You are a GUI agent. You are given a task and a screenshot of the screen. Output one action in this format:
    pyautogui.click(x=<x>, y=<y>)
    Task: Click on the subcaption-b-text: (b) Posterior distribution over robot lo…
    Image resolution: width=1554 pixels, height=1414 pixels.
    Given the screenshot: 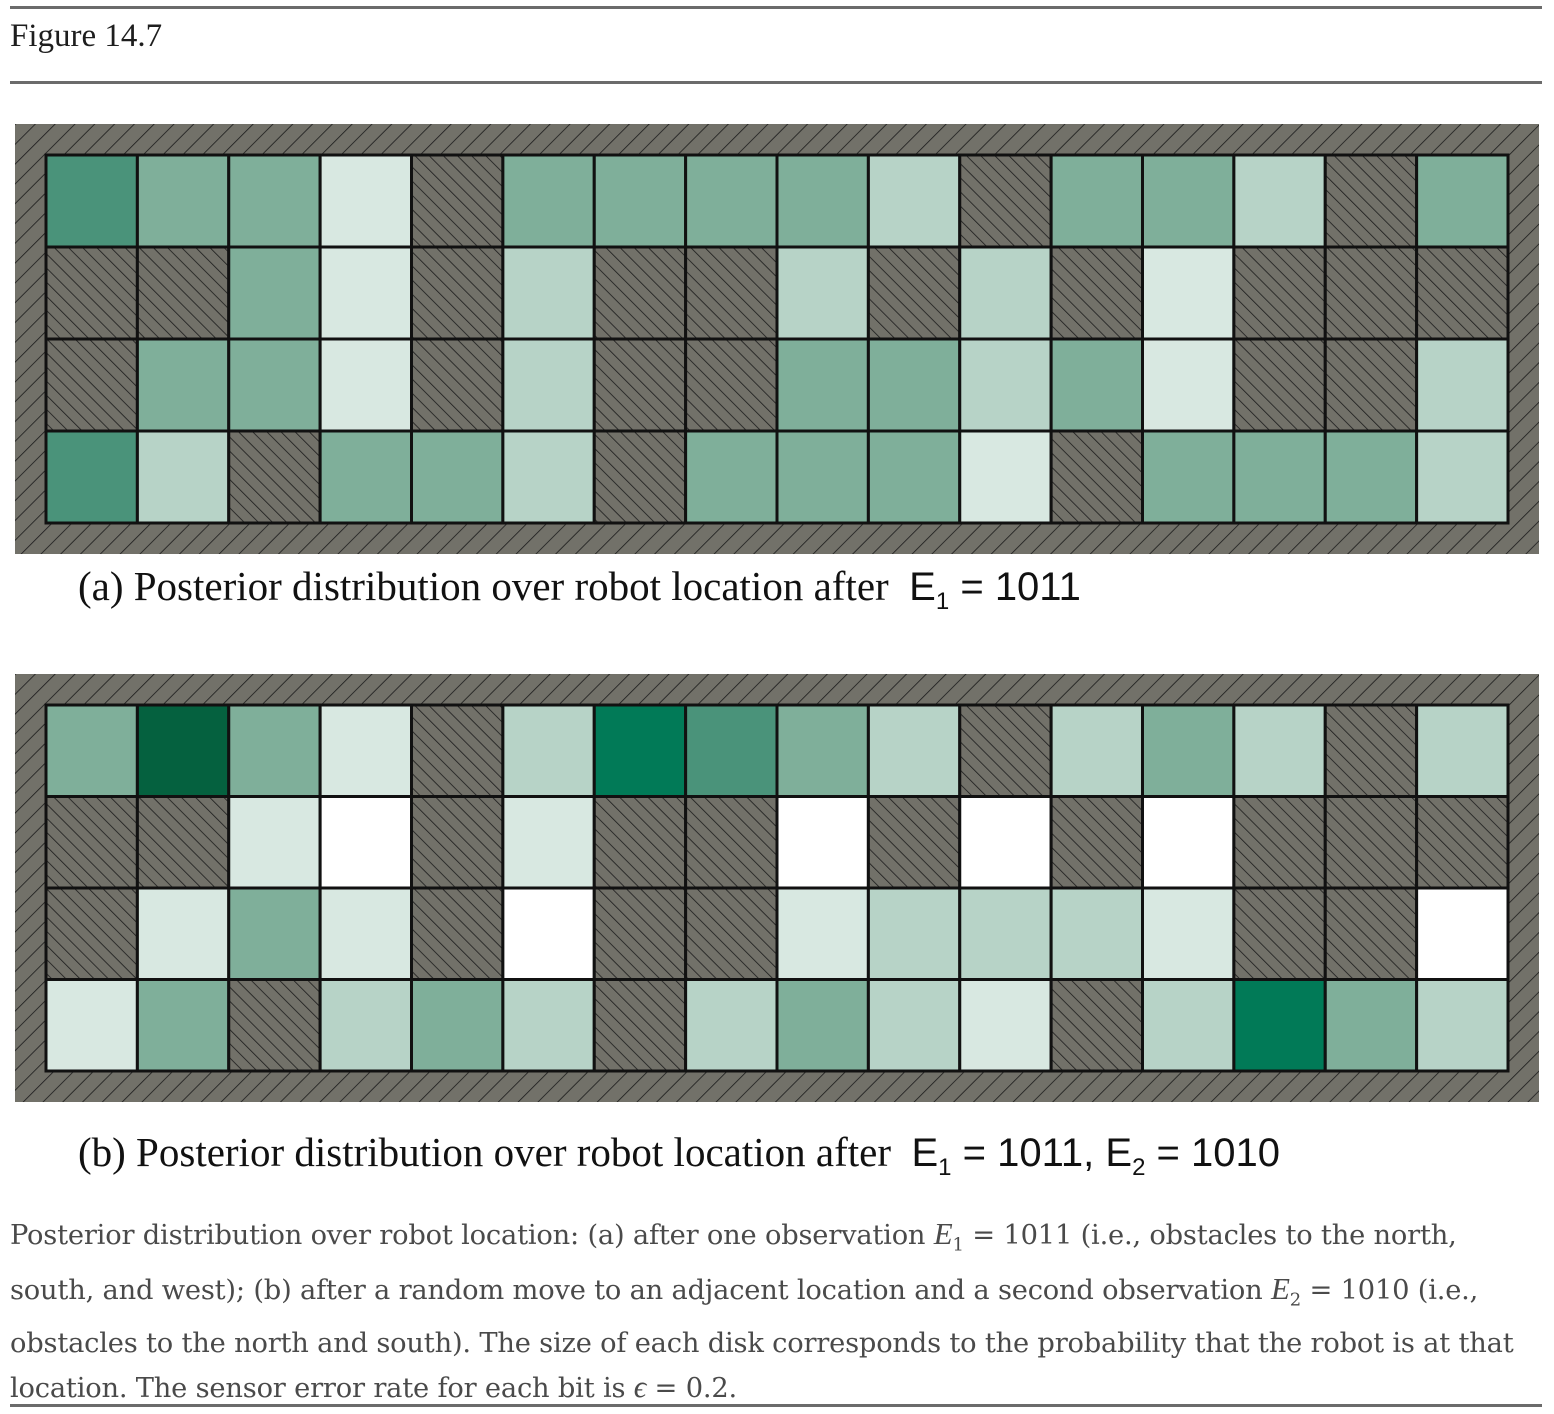 What is the action you would take?
    pyautogui.click(x=484, y=1152)
    